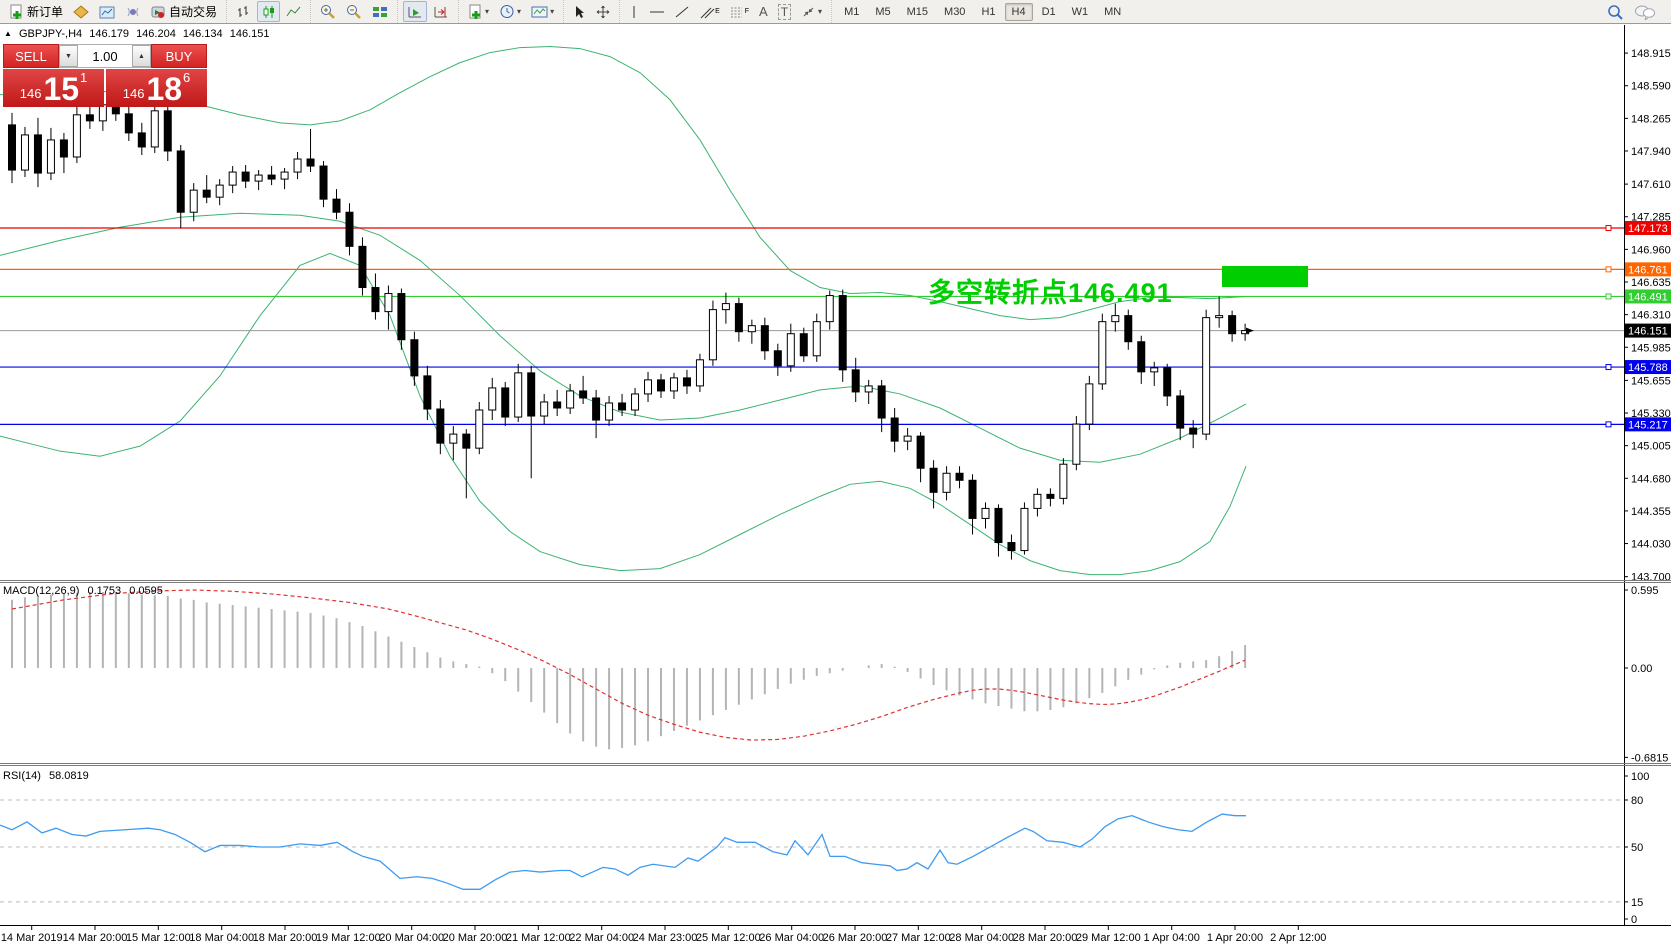  What do you see at coordinates (1050, 293) in the screenshot?
I see `pivot-annotation-text: 多空转折点146.491` at bounding box center [1050, 293].